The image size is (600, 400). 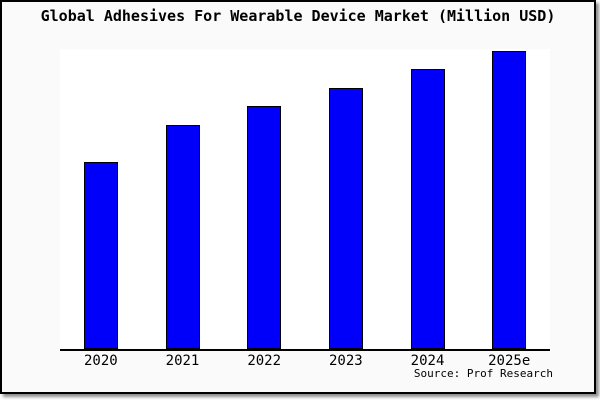 I want to click on bar-slot-2023, so click(x=346, y=199).